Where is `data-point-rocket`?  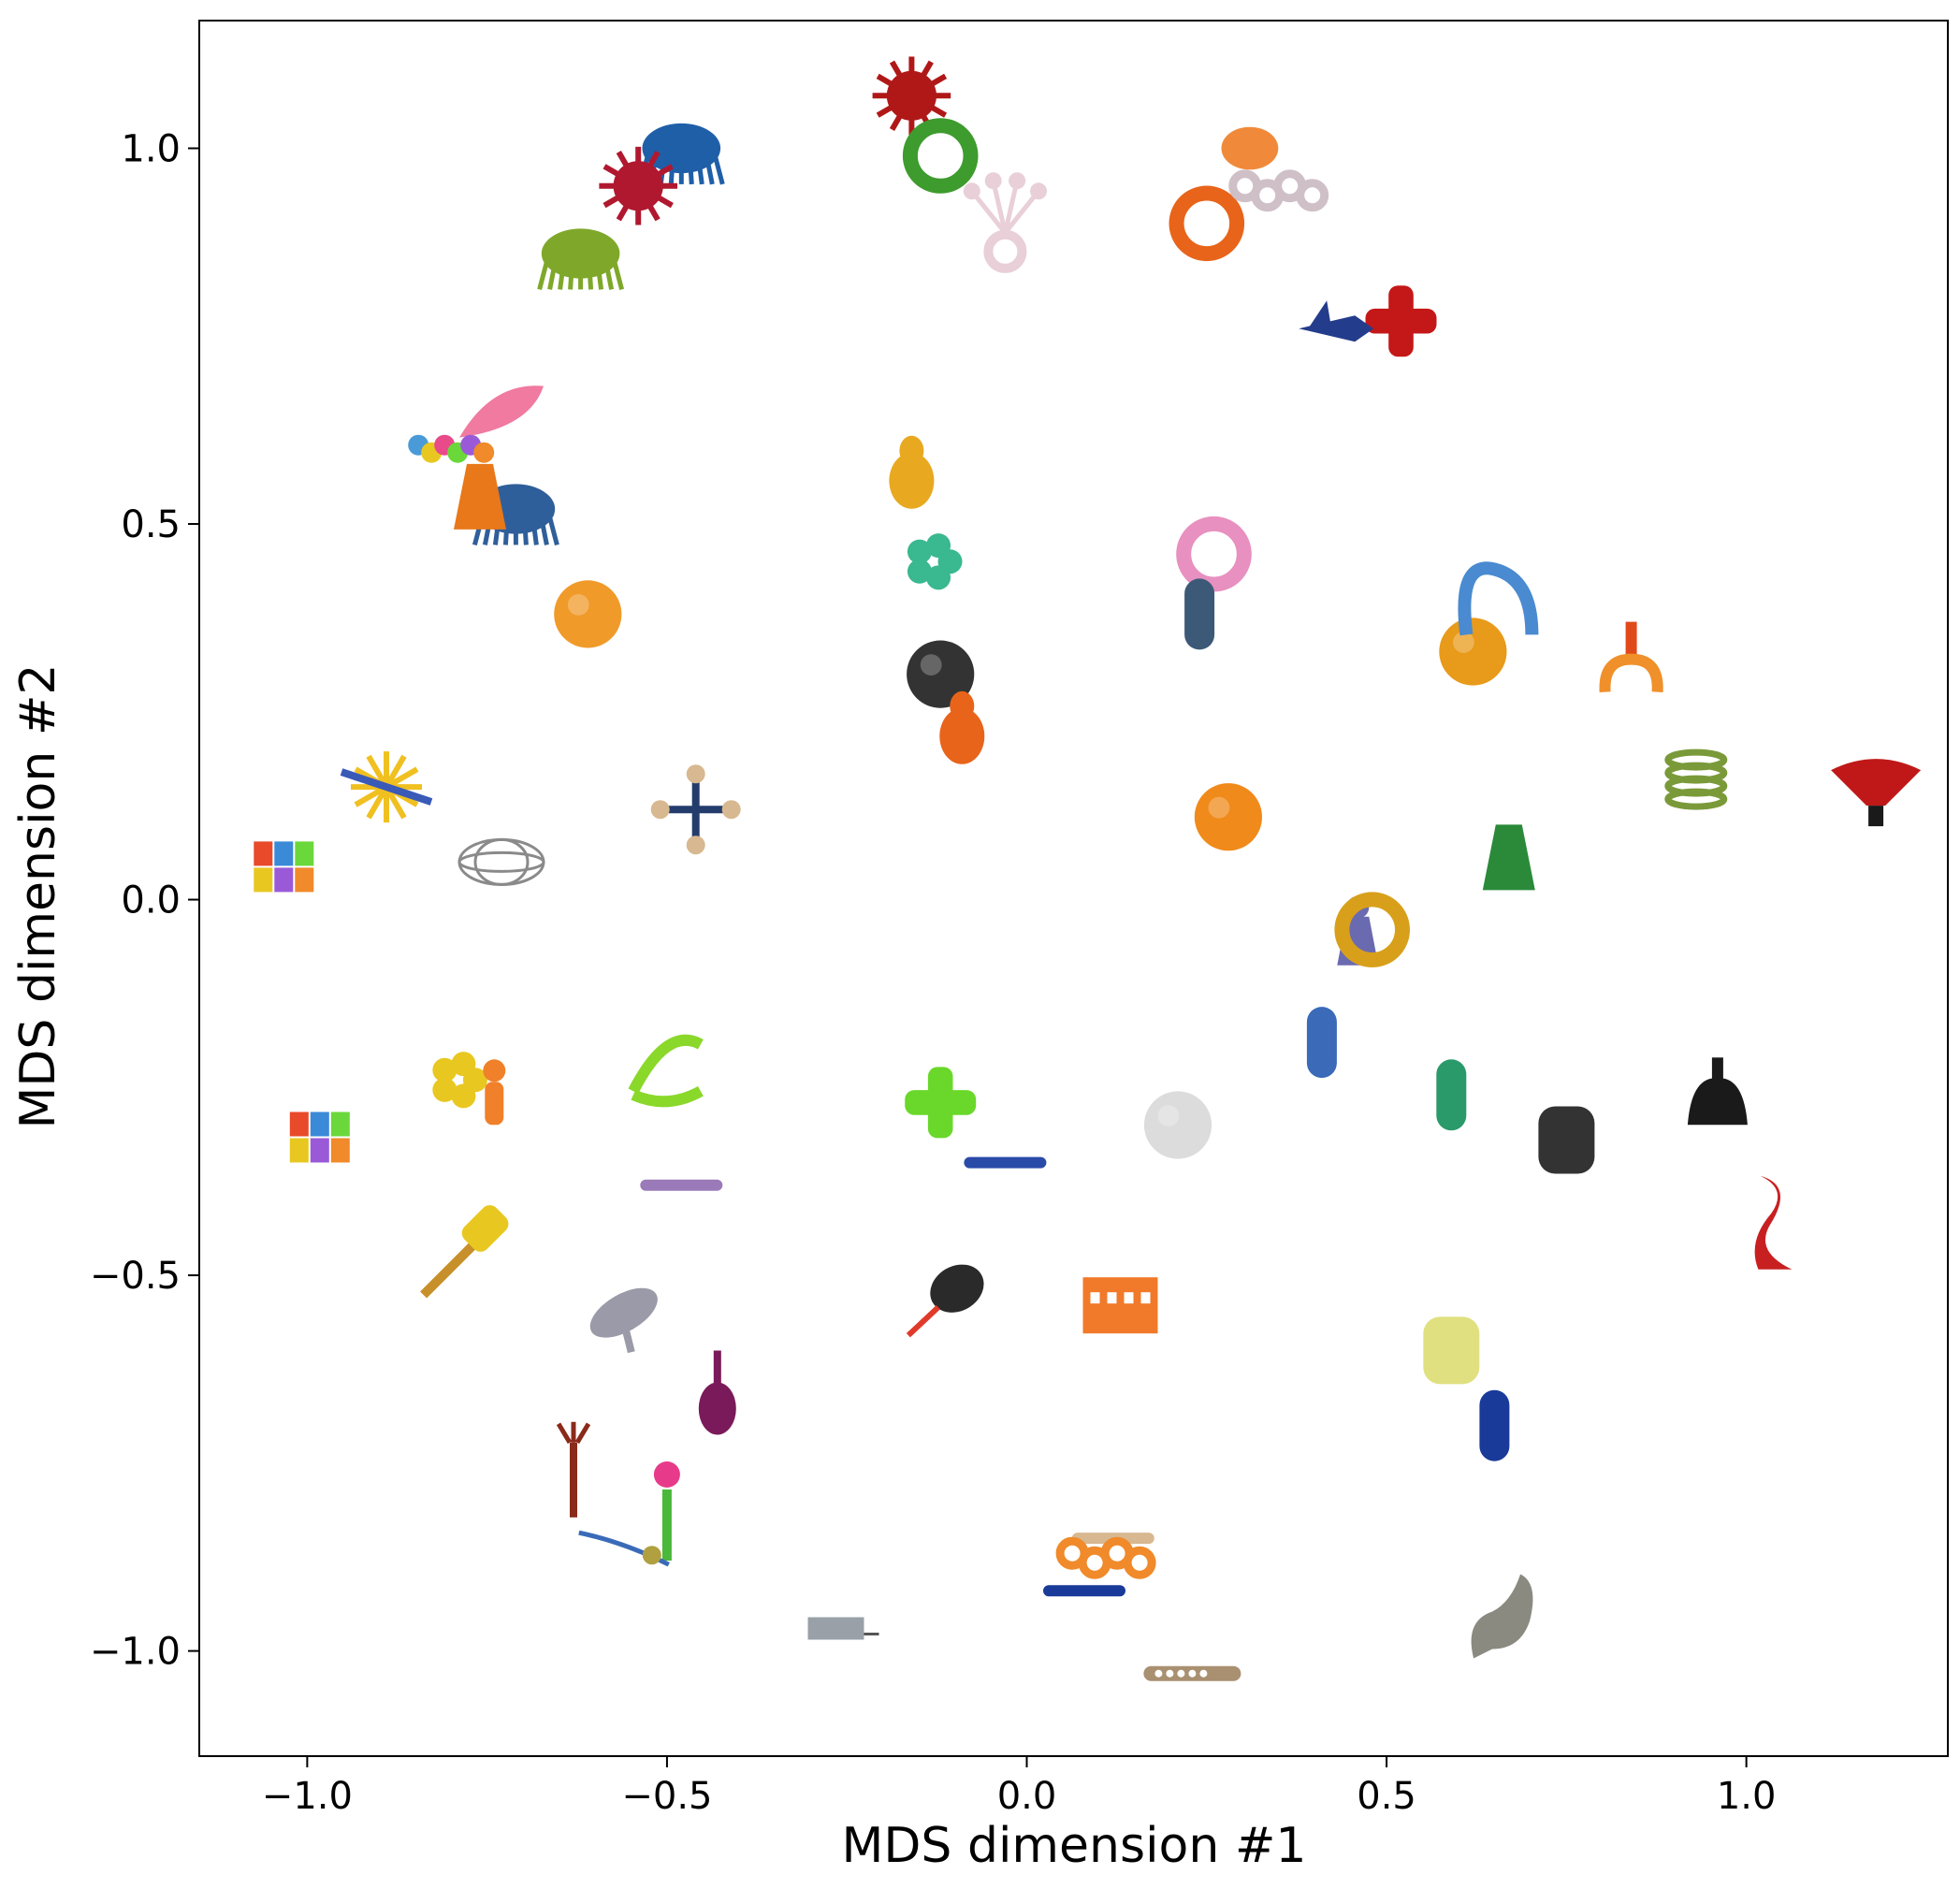 data-point-rocket is located at coordinates (1337, 321).